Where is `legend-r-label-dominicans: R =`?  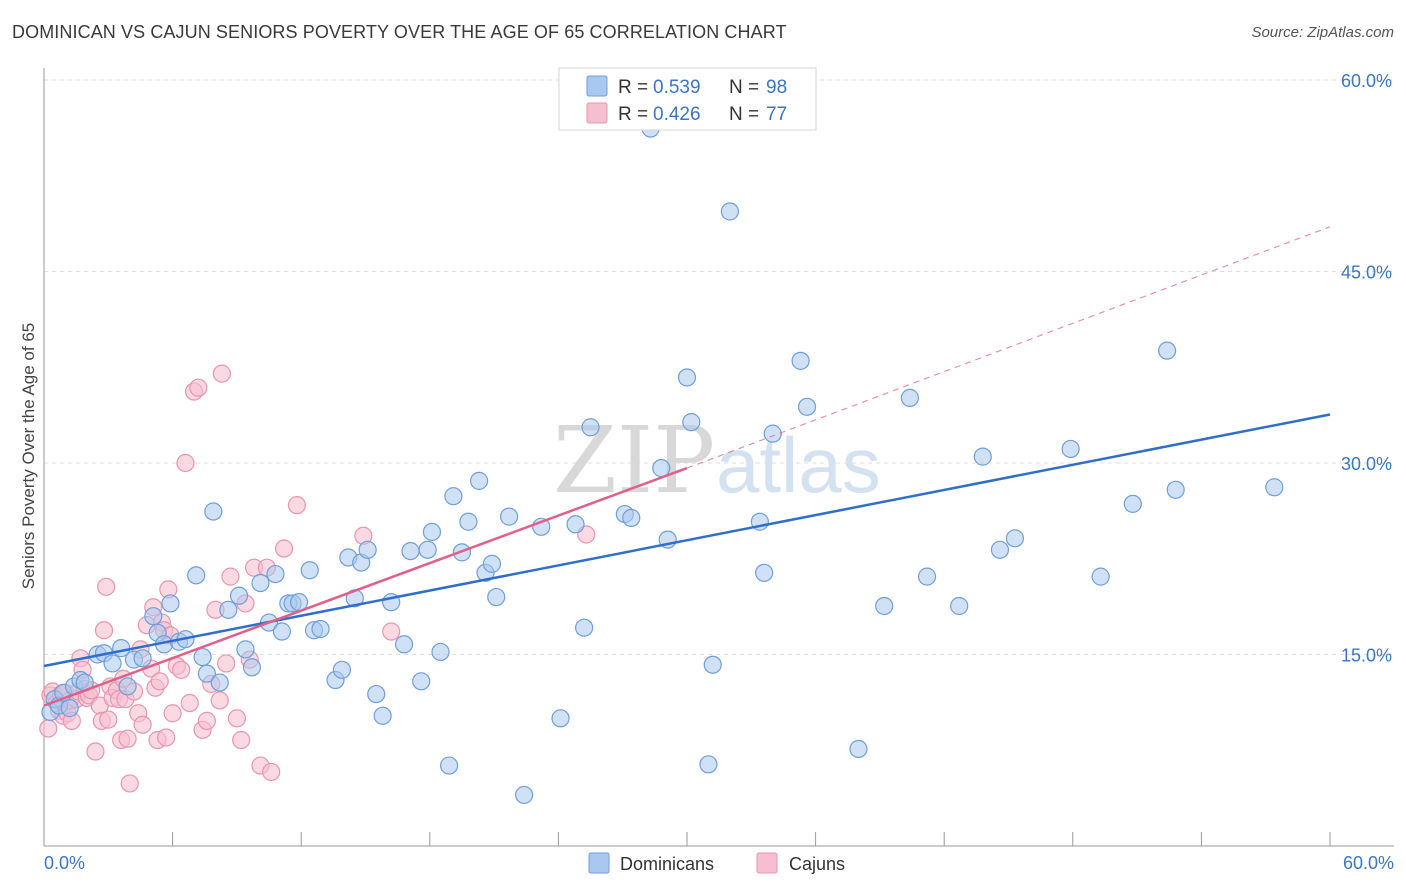
legend-r-label-dominicans: R = is located at coordinates (633, 87).